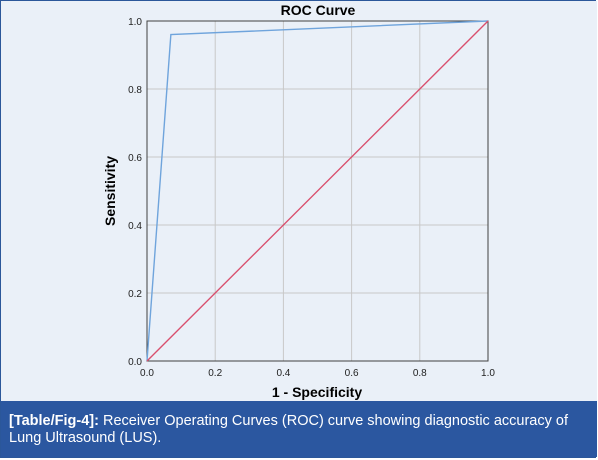 This screenshot has height=460, width=598. What do you see at coordinates (135, 22) in the screenshot?
I see `y-tick-label: 1.0` at bounding box center [135, 22].